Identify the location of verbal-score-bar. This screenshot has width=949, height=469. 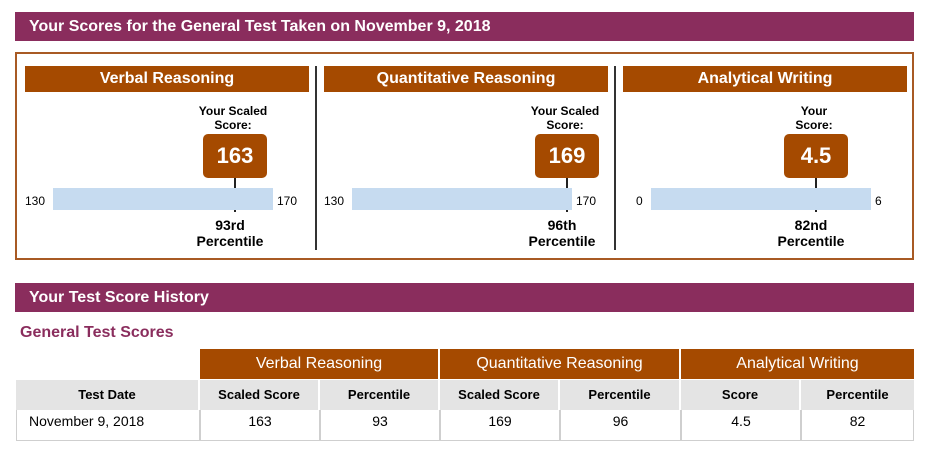
(163, 199).